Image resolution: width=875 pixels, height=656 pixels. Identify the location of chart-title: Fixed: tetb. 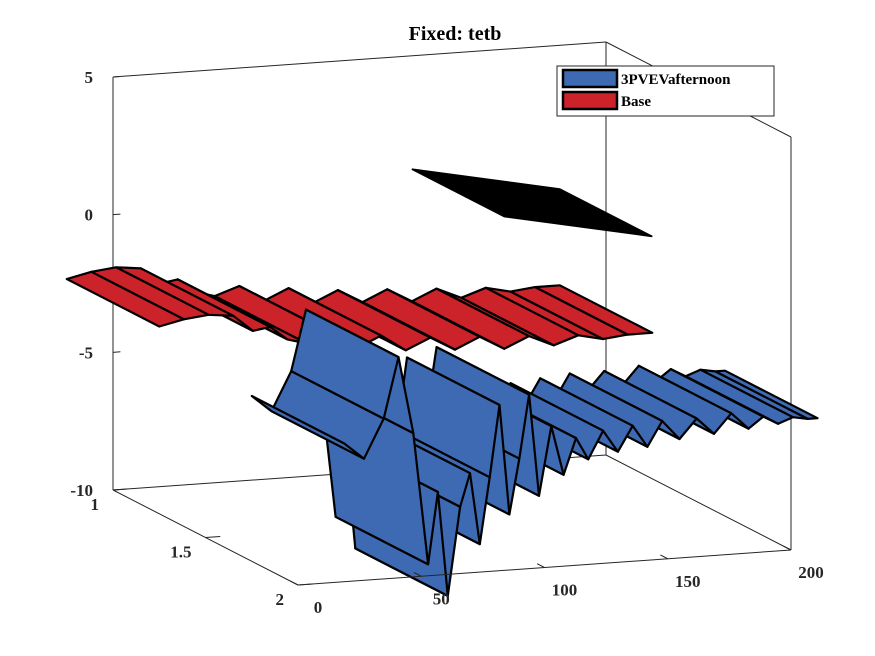
(455, 34).